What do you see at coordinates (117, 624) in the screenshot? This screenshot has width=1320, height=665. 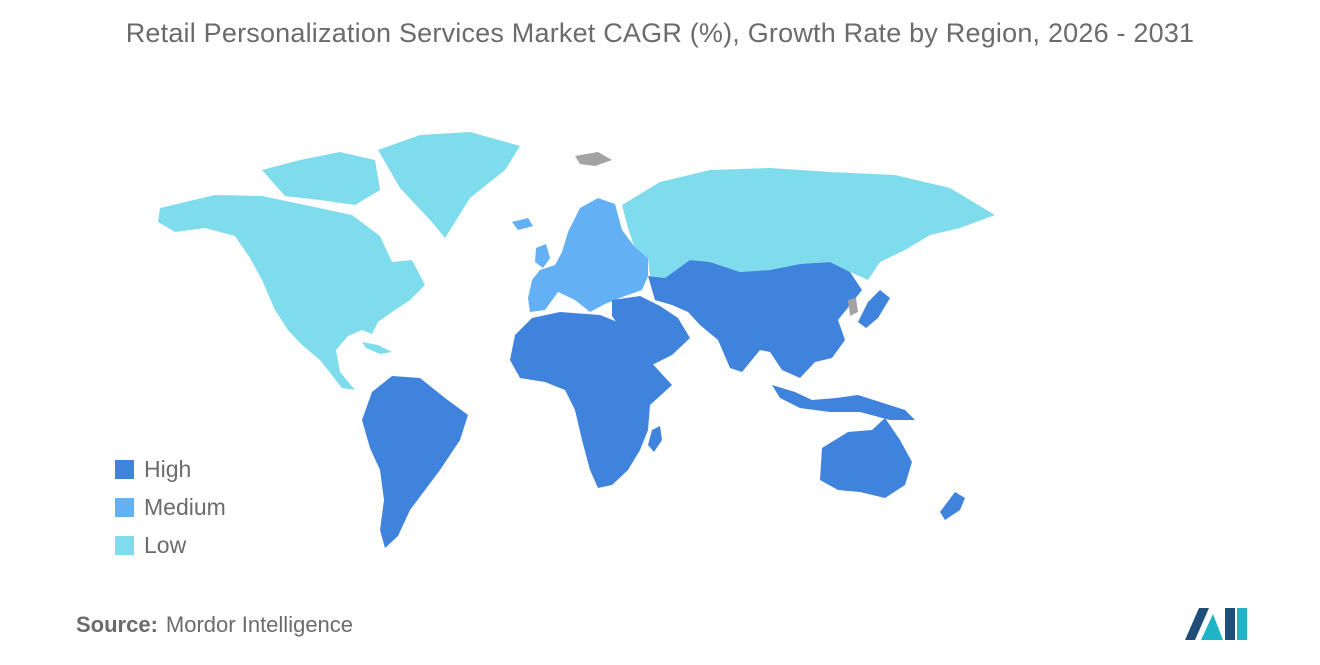 I see `source-label: Source:` at bounding box center [117, 624].